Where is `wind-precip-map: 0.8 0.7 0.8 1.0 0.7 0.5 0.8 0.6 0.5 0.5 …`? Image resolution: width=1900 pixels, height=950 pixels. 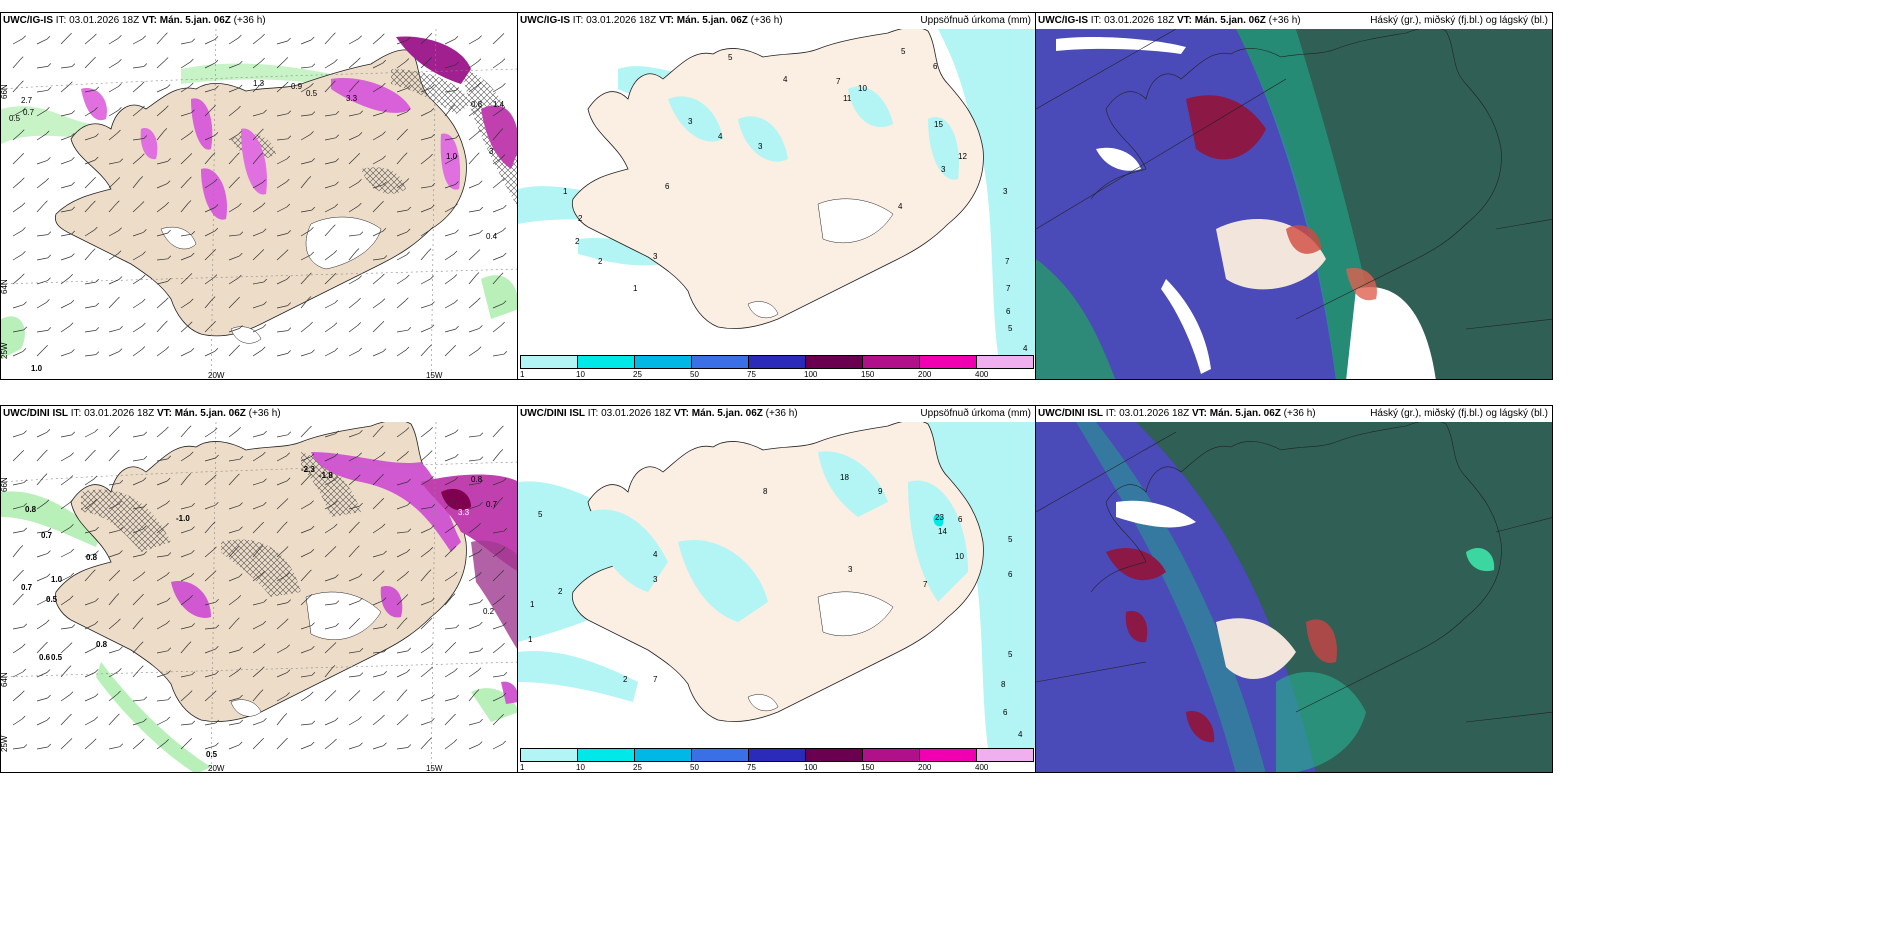
wind-precip-map: 0.8 0.7 0.8 1.0 0.7 0.5 0.8 0.6 0.5 0.5 … is located at coordinates (259, 597).